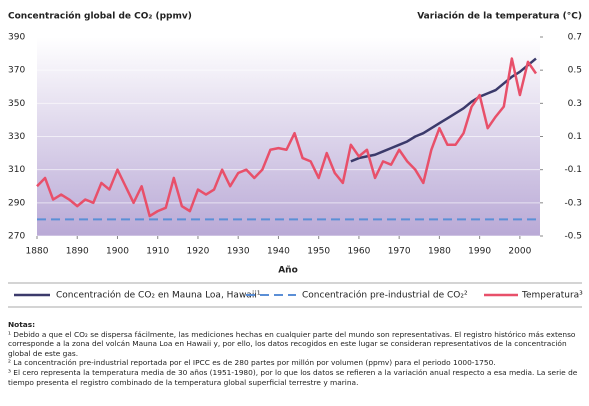  What do you see at coordinates (575, 137) in the screenshot?
I see `y2-tick-label: 0.1` at bounding box center [575, 137].